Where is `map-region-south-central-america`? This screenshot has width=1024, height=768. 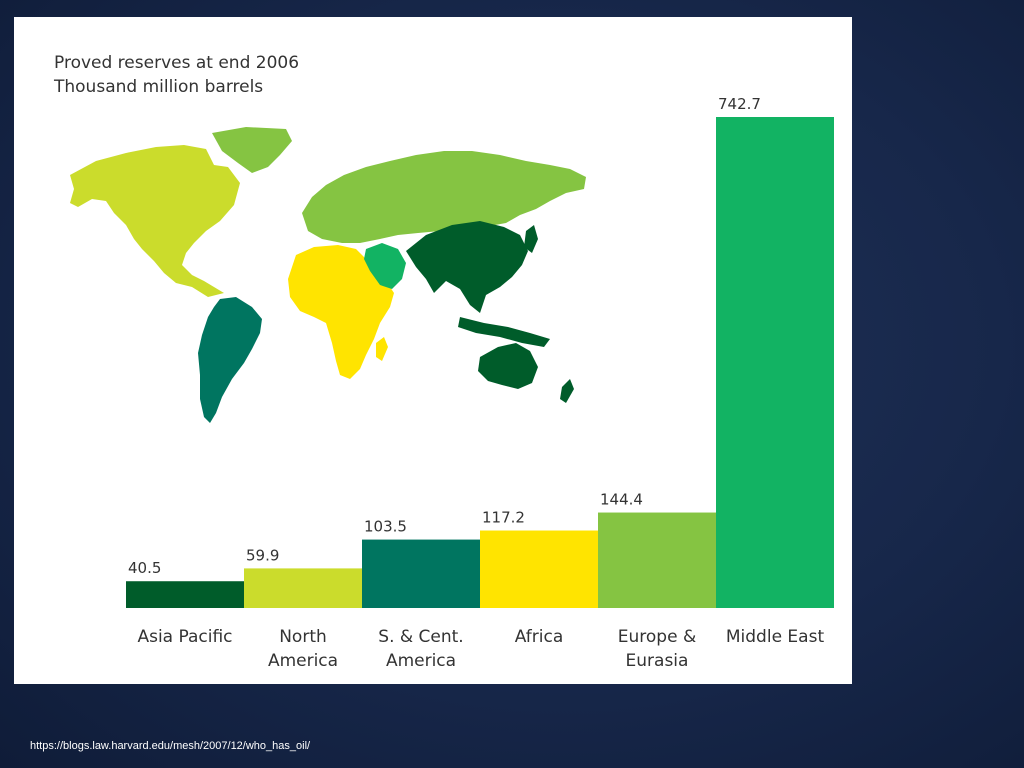
map-region-south-central-america is located at coordinates (230, 360).